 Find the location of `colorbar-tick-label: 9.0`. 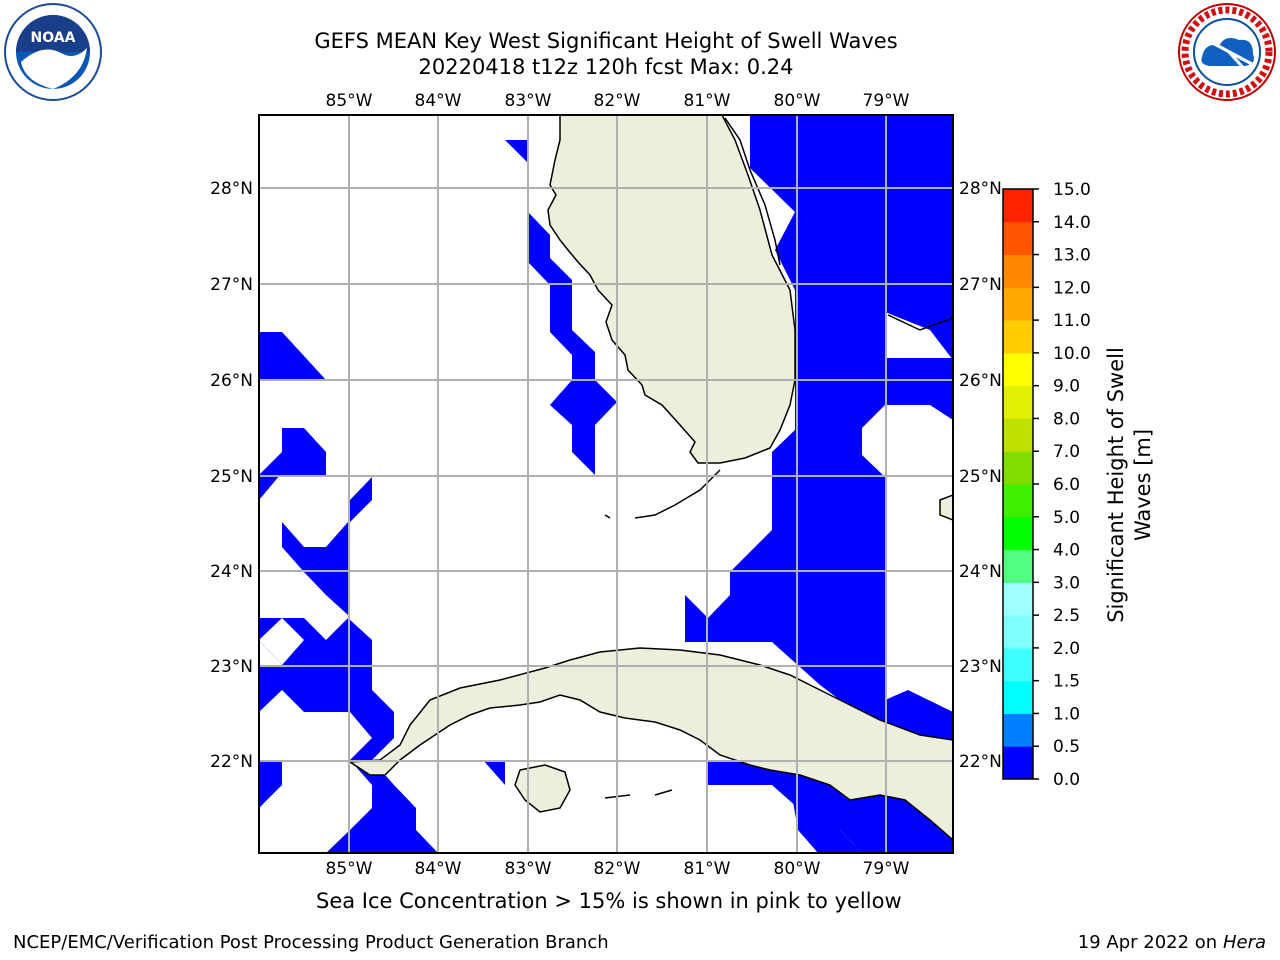

colorbar-tick-label: 9.0 is located at coordinates (1066, 387).